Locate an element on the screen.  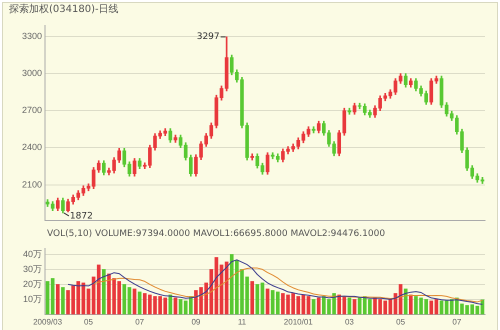
y-tick-label: 10万 is located at coordinates (32, 299).